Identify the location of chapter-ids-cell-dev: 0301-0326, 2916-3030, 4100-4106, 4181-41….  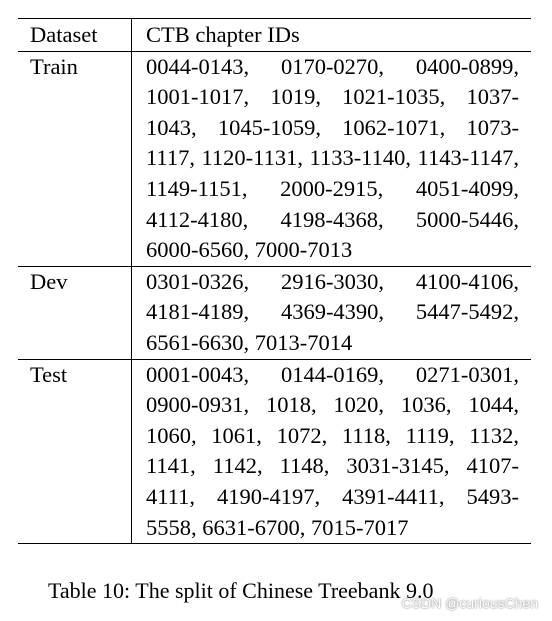
(331, 313).